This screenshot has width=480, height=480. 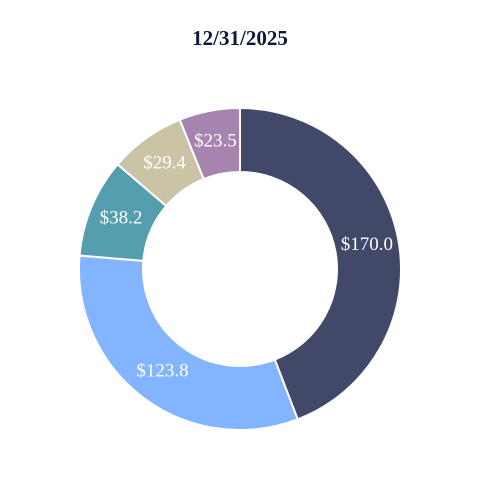 What do you see at coordinates (240, 38) in the screenshot?
I see `chart-title: 12/31/2025` at bounding box center [240, 38].